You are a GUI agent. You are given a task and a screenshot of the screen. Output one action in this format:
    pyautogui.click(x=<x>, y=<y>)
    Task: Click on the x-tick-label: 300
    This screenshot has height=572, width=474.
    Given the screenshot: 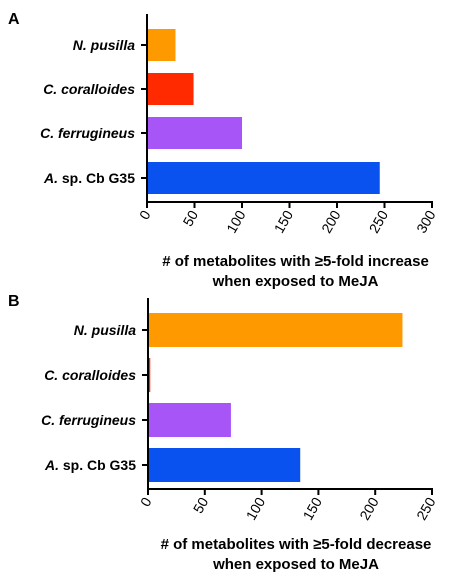 What is the action you would take?
    pyautogui.click(x=426, y=221)
    